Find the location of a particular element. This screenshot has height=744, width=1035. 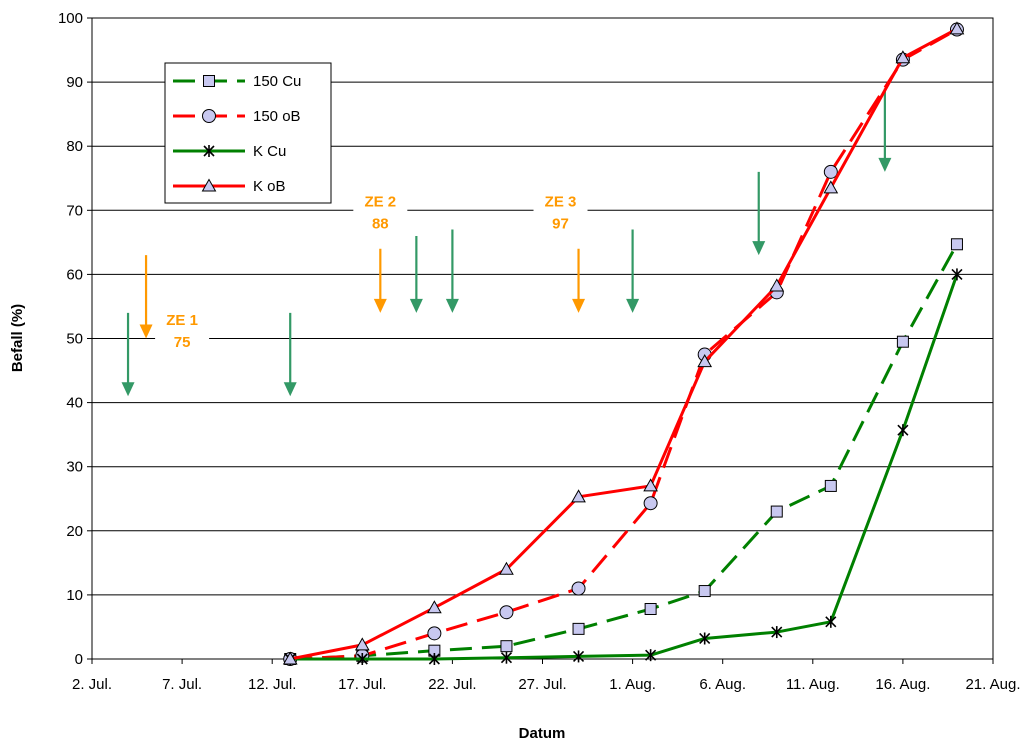

x-tick-label: 1. Aug. is located at coordinates (632, 684).